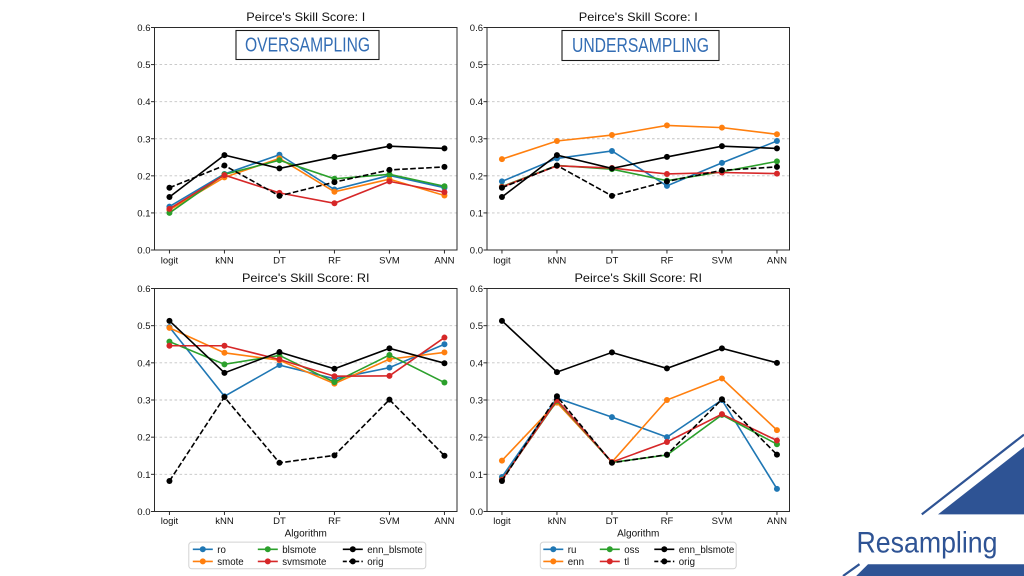 Image resolution: width=1024 pixels, height=576 pixels. What do you see at coordinates (299, 550) in the screenshot?
I see `svg-text: blsmote` at bounding box center [299, 550].